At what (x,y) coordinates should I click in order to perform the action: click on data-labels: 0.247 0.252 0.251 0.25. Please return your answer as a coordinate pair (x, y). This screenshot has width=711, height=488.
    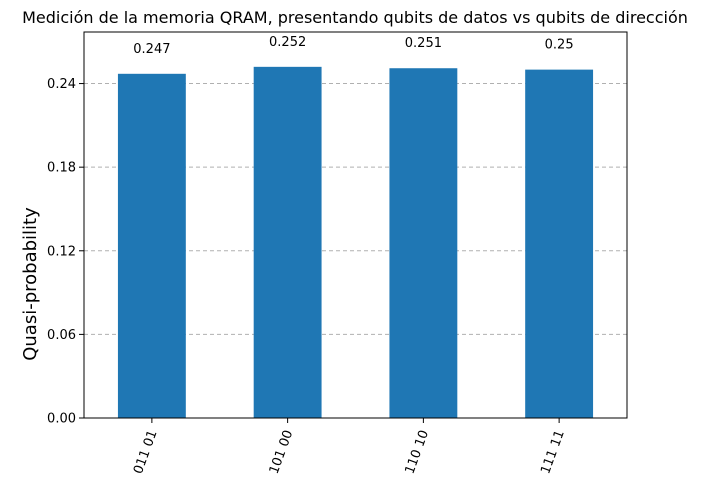
    Looking at the image, I should click on (353, 46).